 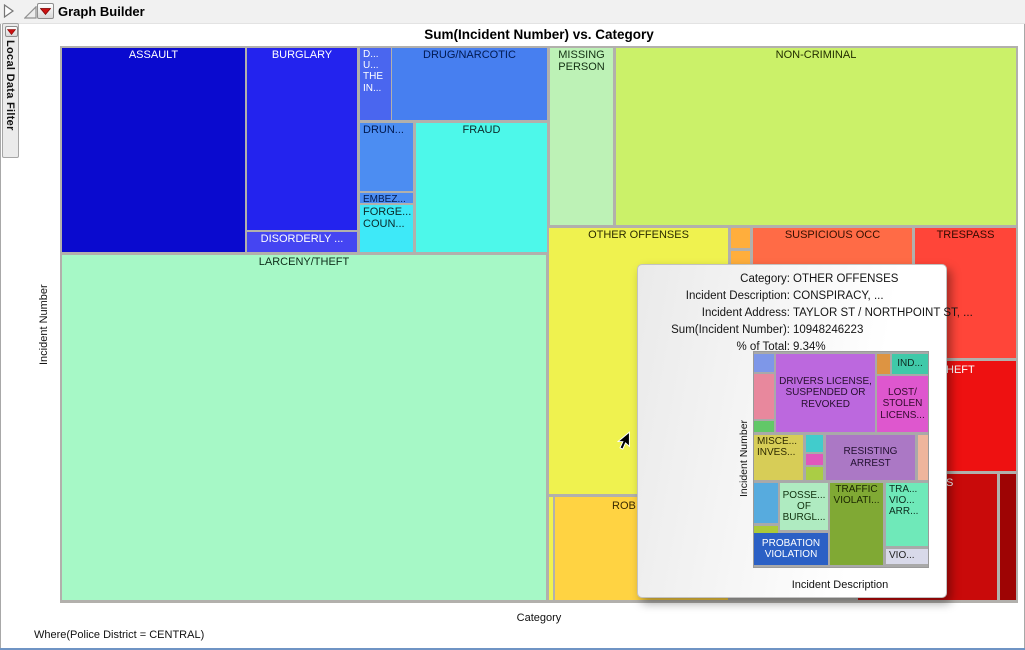 What do you see at coordinates (551, 548) in the screenshot?
I see `yellow-strip-tile` at bounding box center [551, 548].